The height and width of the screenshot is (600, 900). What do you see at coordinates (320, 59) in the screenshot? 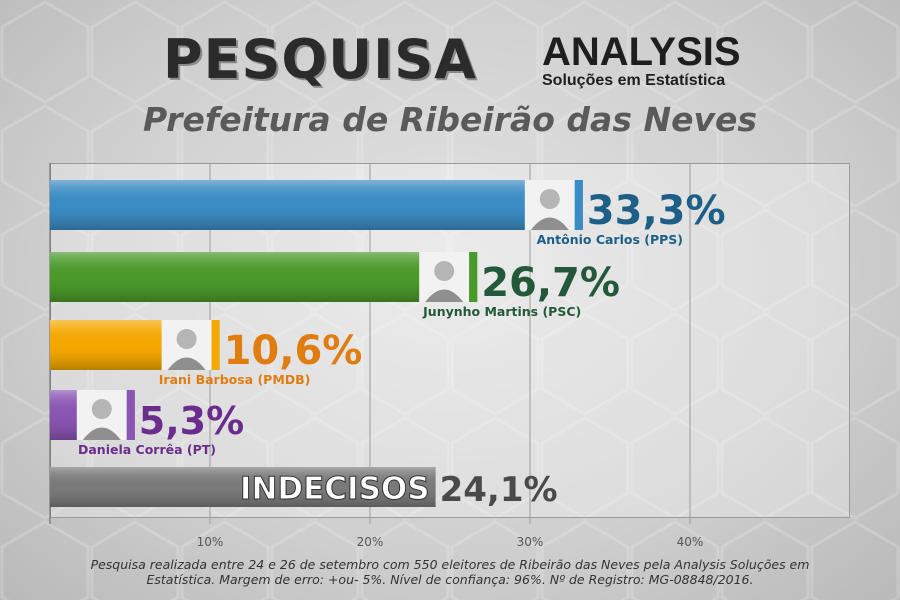
I see `page-title: PESQUISA` at bounding box center [320, 59].